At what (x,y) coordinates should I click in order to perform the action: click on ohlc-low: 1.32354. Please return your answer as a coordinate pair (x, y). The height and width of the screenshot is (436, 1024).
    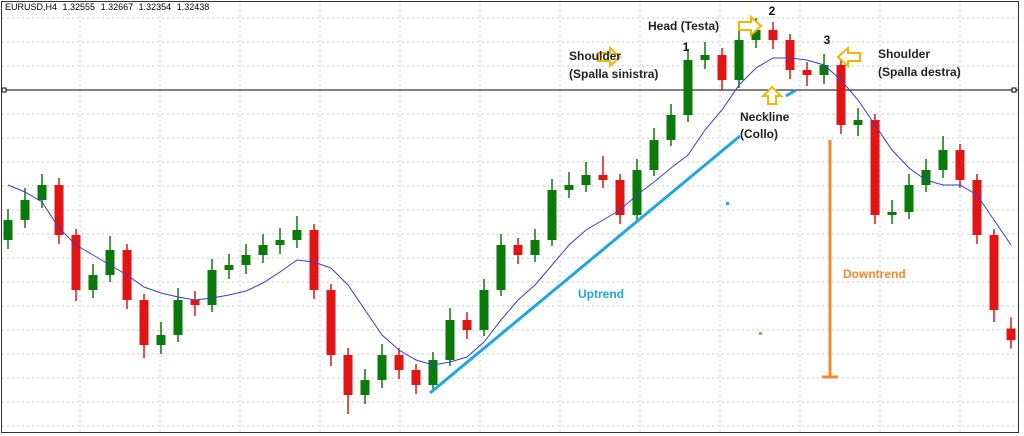
    Looking at the image, I should click on (155, 7).